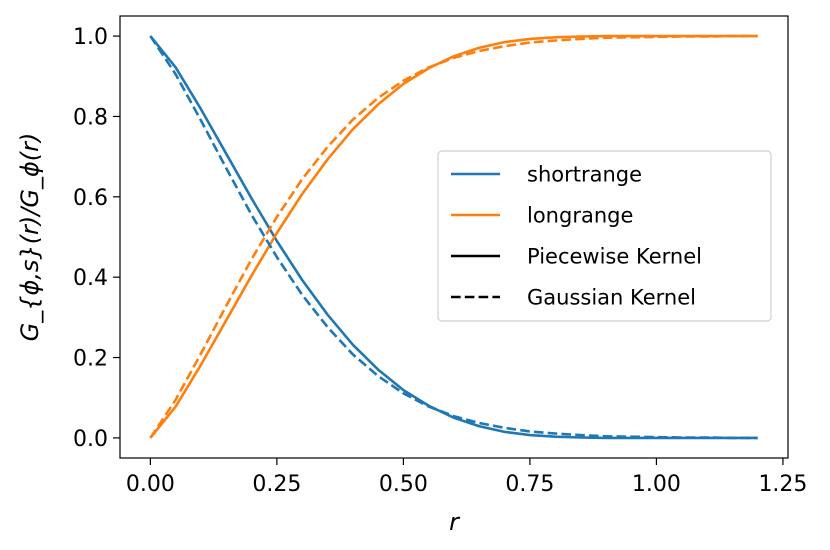 The height and width of the screenshot is (550, 830). I want to click on x-tick-label: 1.25, so click(782, 484).